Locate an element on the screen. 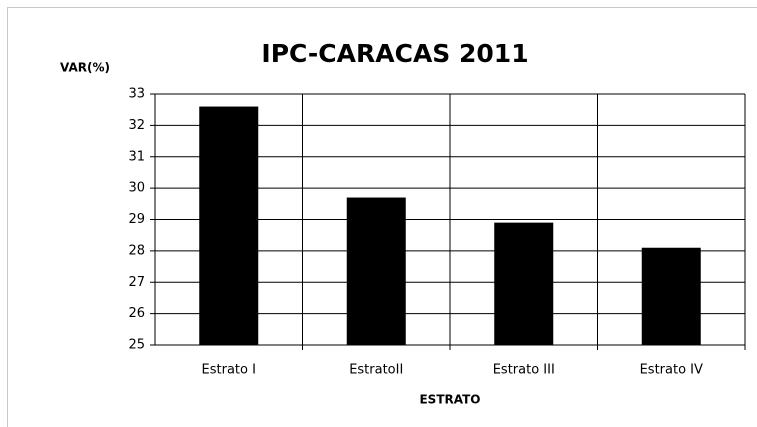  y-tick-label: 32 is located at coordinates (136, 125).